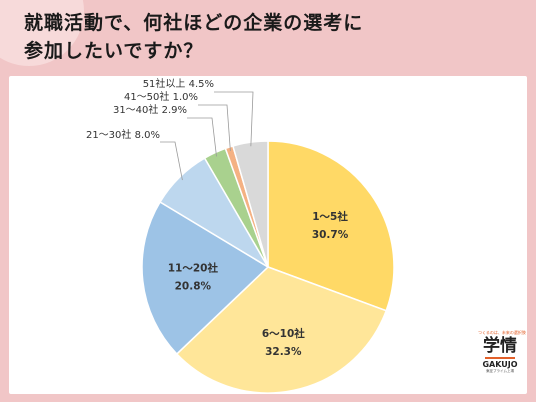  I want to click on gakujo-logo: つくるのは、未来の選択肢 学情 GAKUJO 東証プライム上場, so click(502, 362).